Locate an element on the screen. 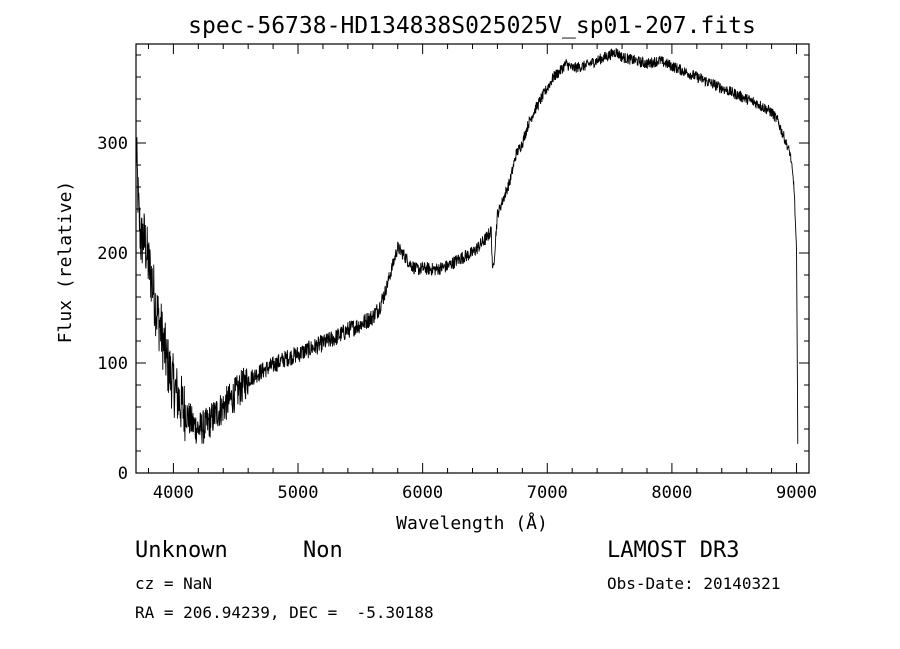 The height and width of the screenshot is (649, 900). y-tick-label: 0 is located at coordinates (123, 474).